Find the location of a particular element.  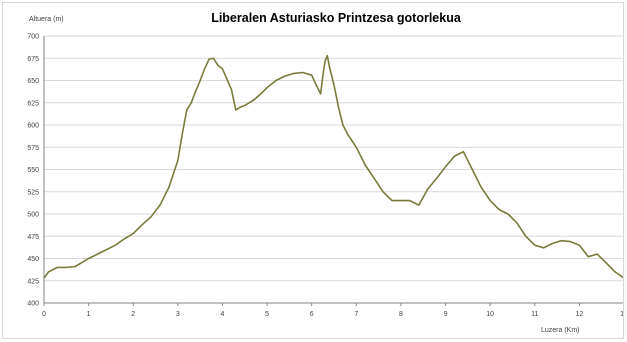

y-tick-label: 625 is located at coordinates (33, 103).